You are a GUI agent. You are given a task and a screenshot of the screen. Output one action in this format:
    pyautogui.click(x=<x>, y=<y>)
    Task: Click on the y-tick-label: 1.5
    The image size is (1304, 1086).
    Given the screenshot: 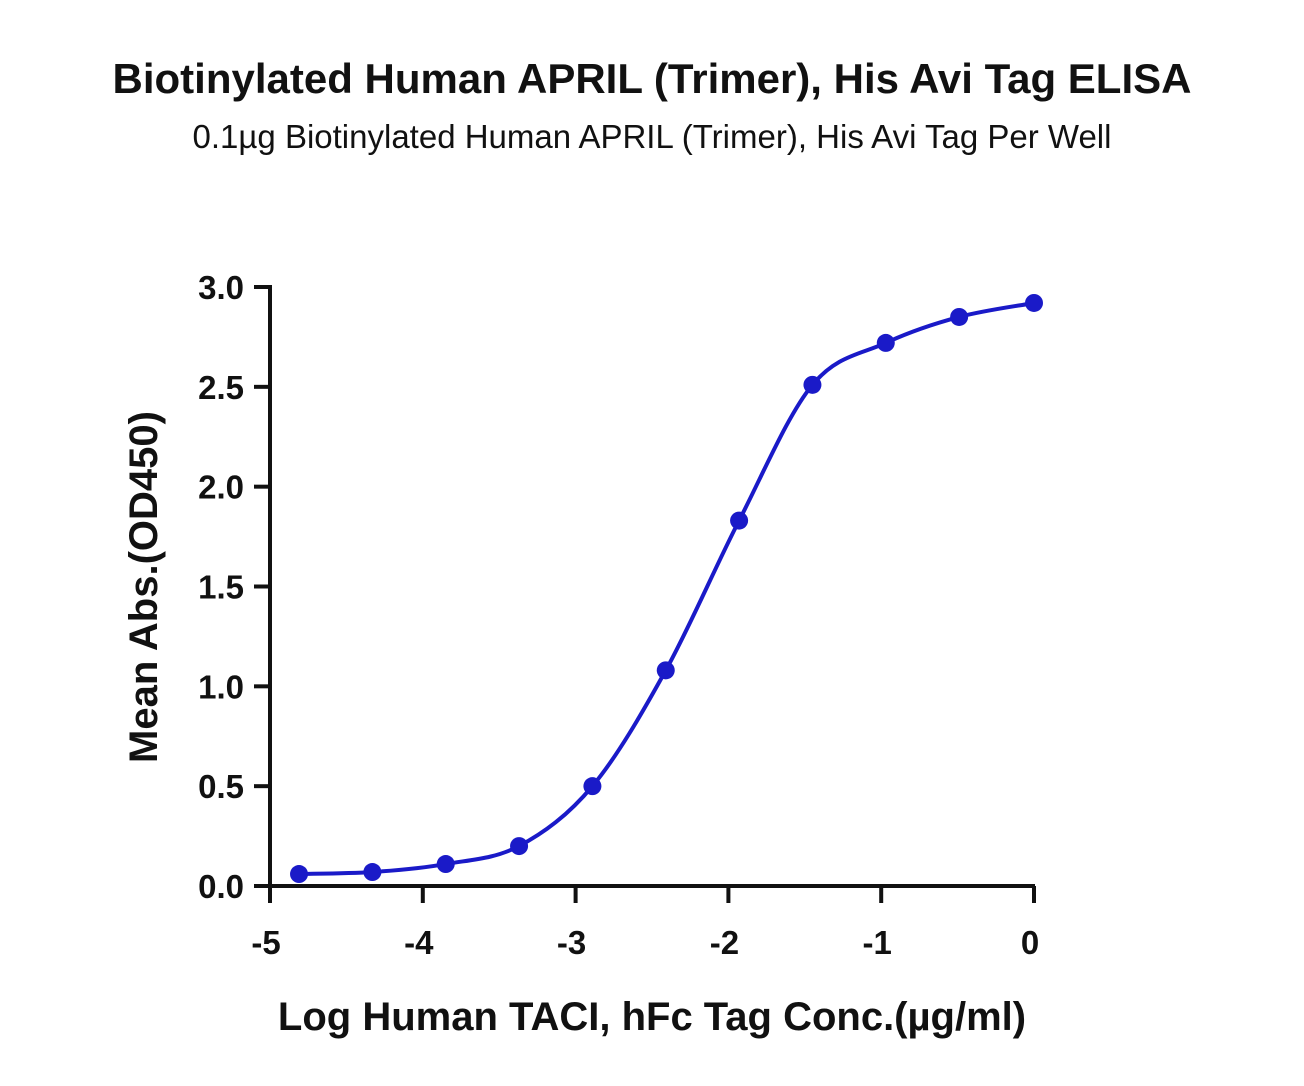 What is the action you would take?
    pyautogui.click(x=221, y=587)
    